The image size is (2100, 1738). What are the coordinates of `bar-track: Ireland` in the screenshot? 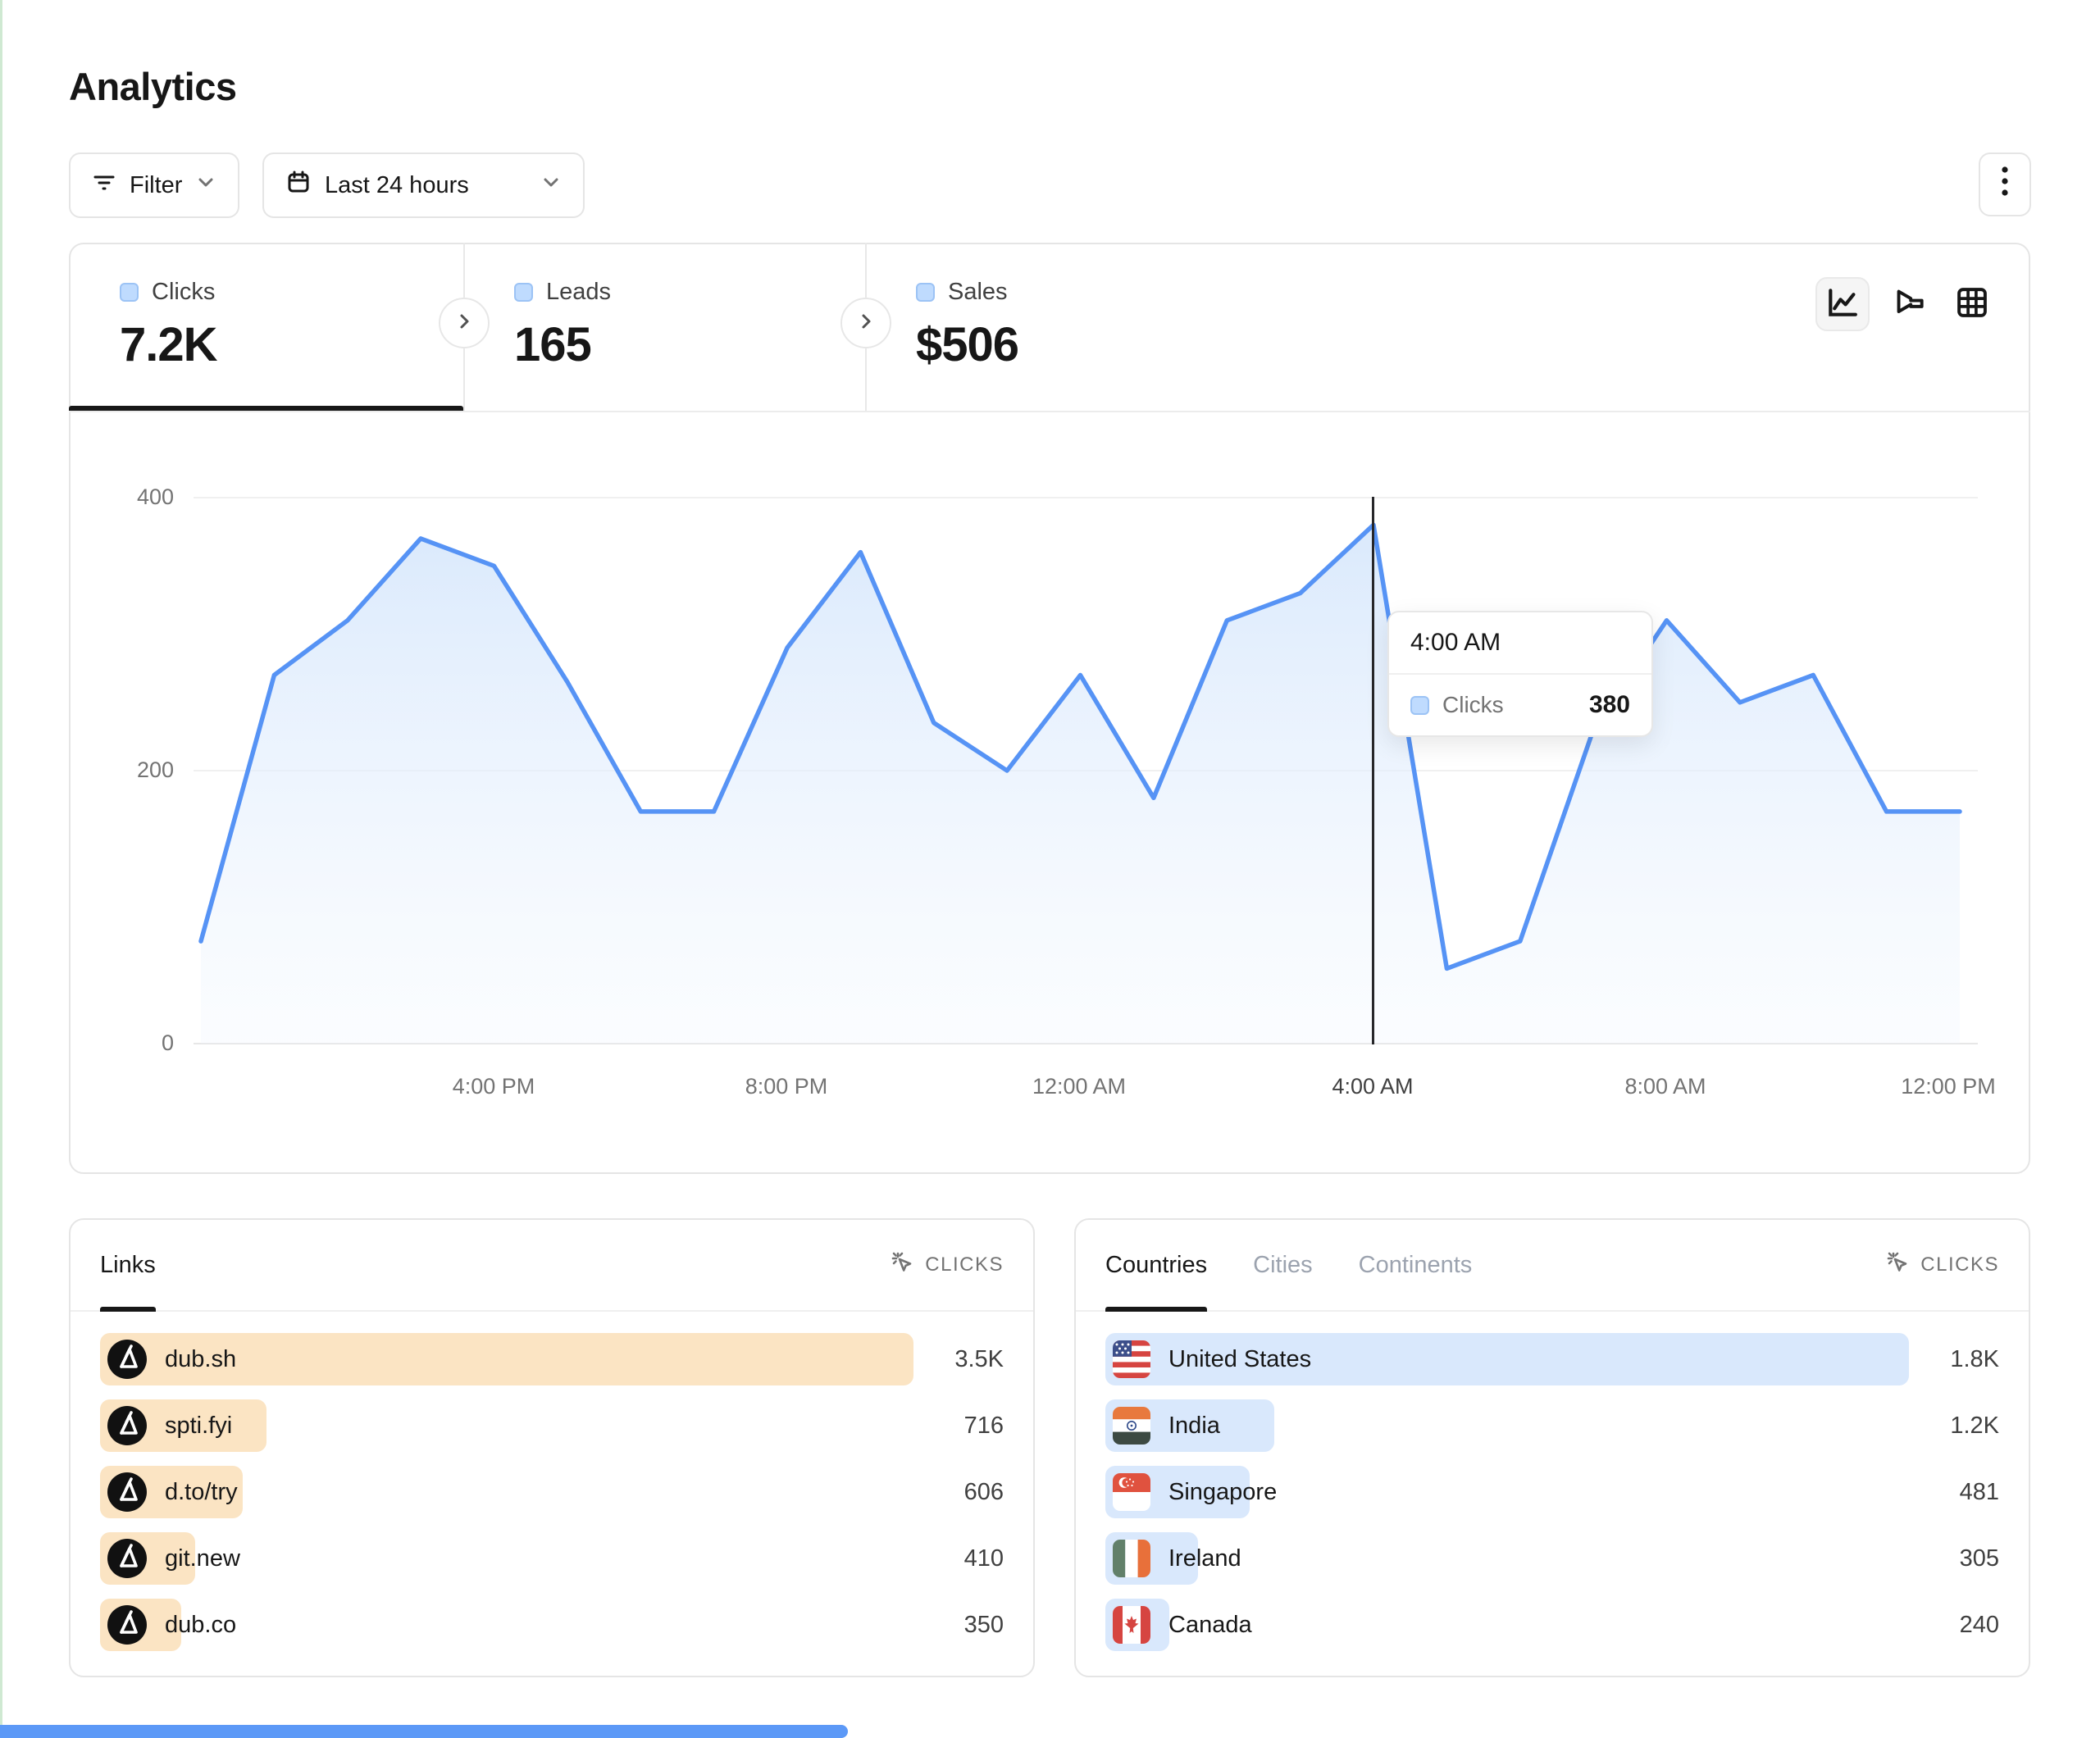 It's located at (1507, 1558).